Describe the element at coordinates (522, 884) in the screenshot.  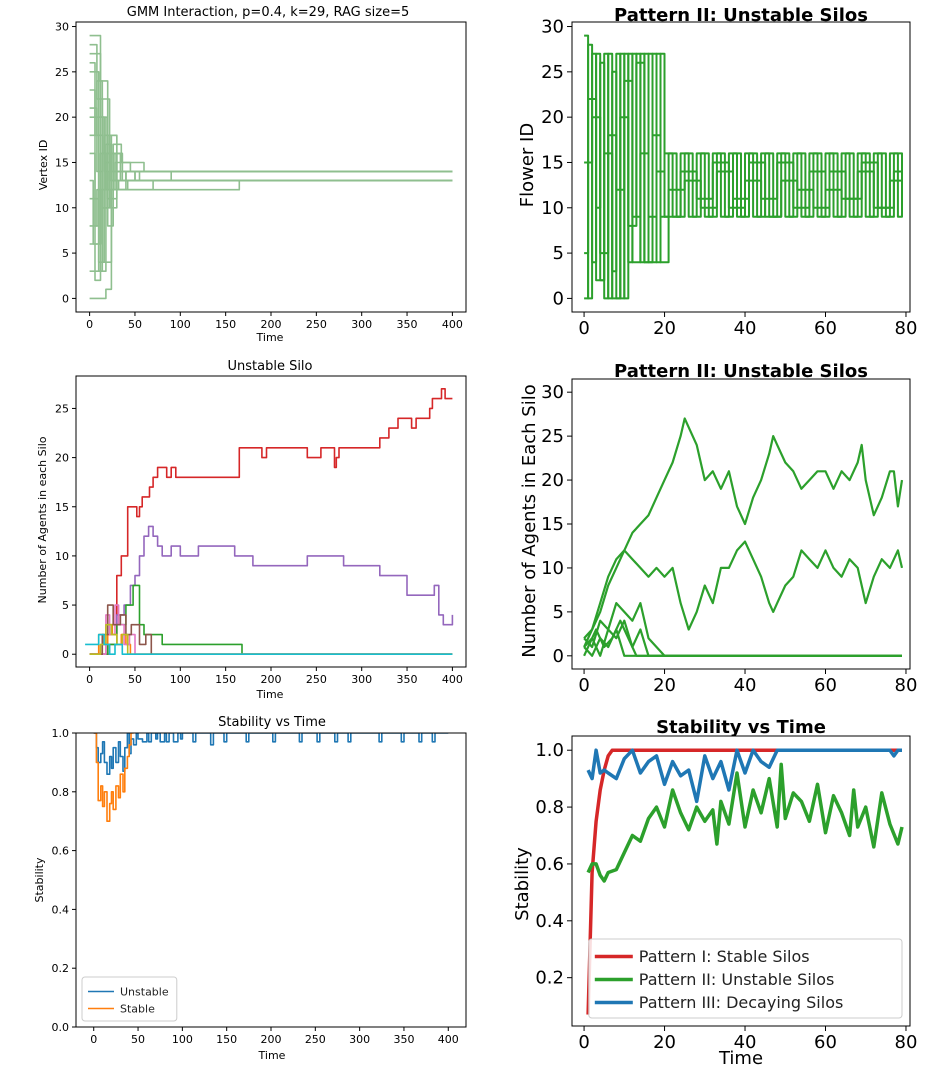
I see `y-axis-label: Stability` at that location.